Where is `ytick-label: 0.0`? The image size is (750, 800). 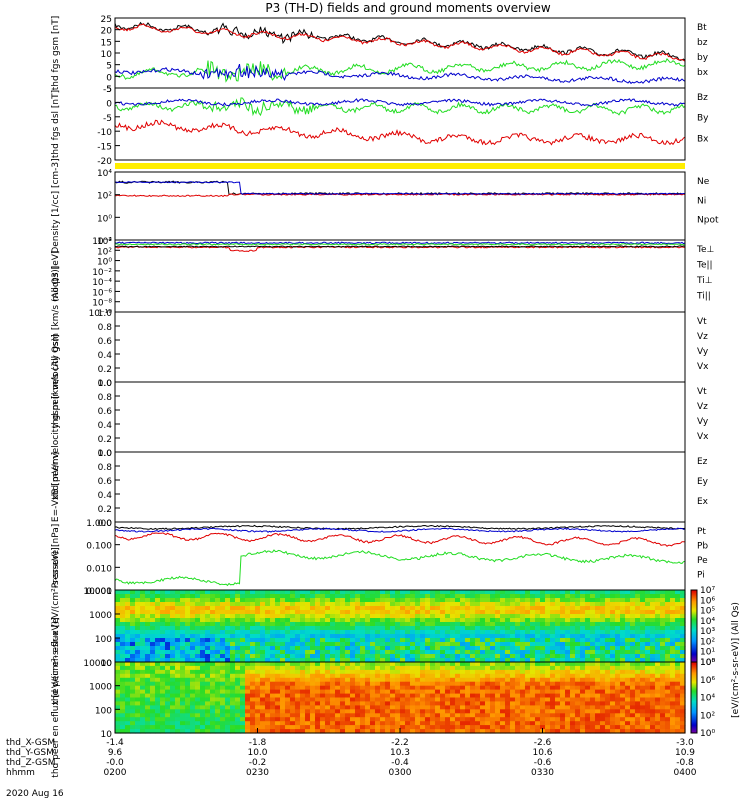
ytick-label: 0.0 is located at coordinates (105, 524).